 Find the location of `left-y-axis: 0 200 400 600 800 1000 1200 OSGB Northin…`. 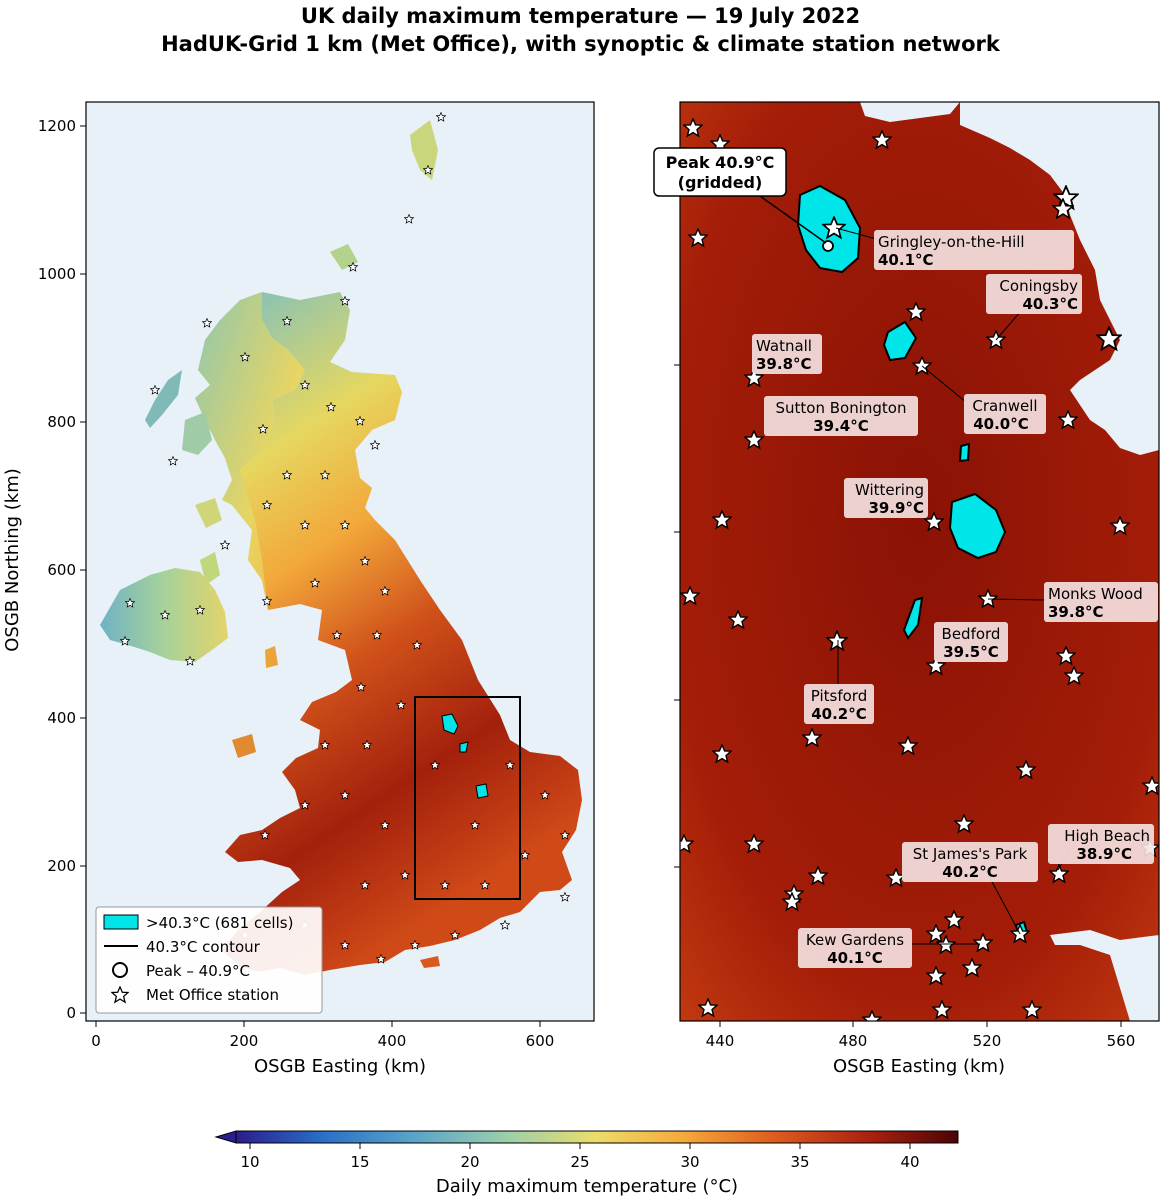

left-y-axis: 0 200 400 600 800 1000 1200 OSGB Northin… is located at coordinates (44, 569).